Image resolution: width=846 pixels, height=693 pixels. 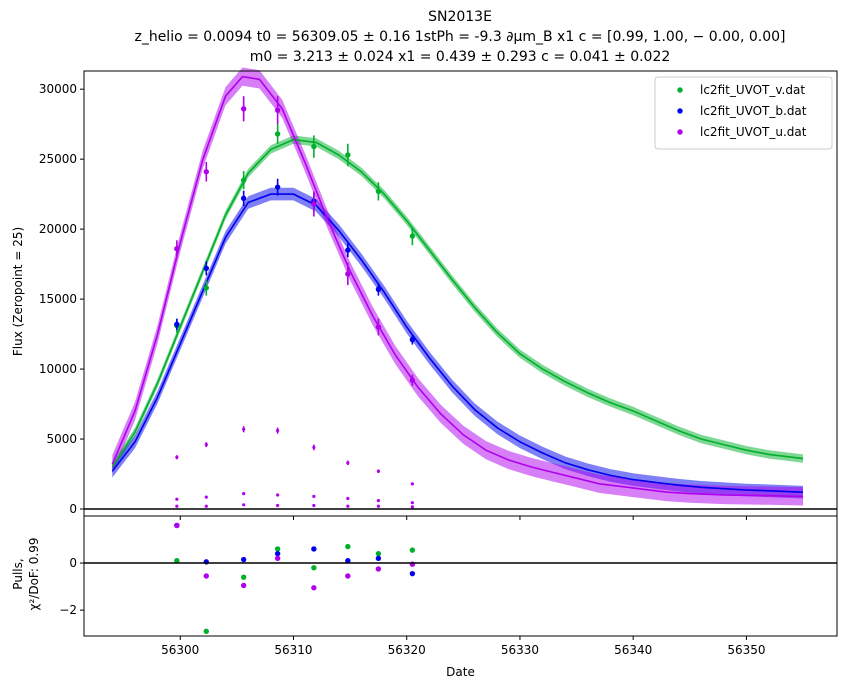 I want to click on y-tick-label: 15000, so click(x=58, y=299).